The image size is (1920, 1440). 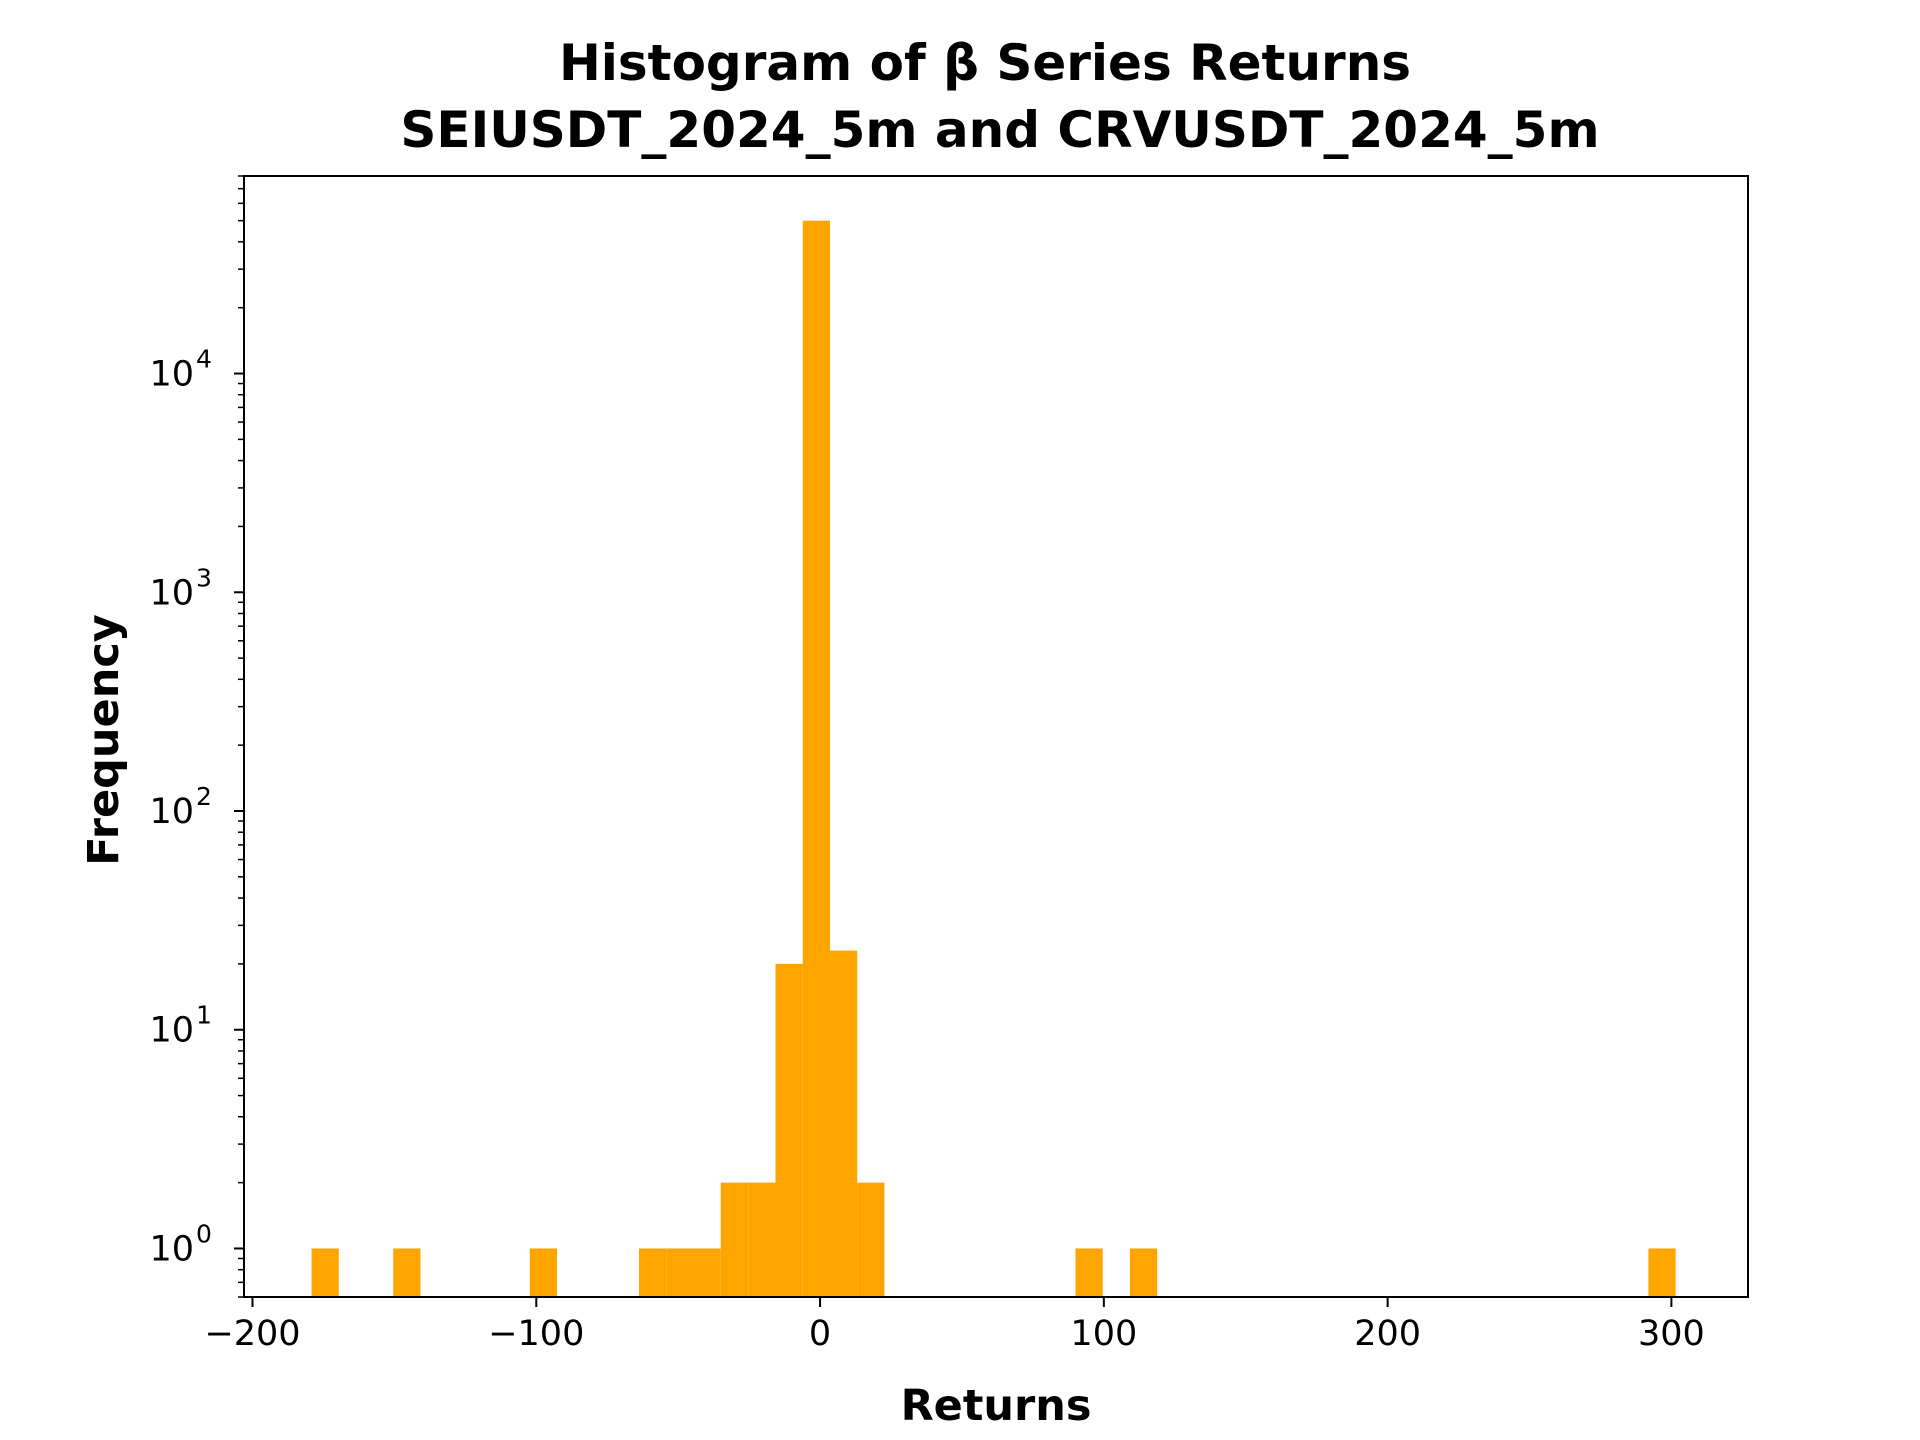 I want to click on y-tick-exponent: 1, so click(x=204, y=1015).